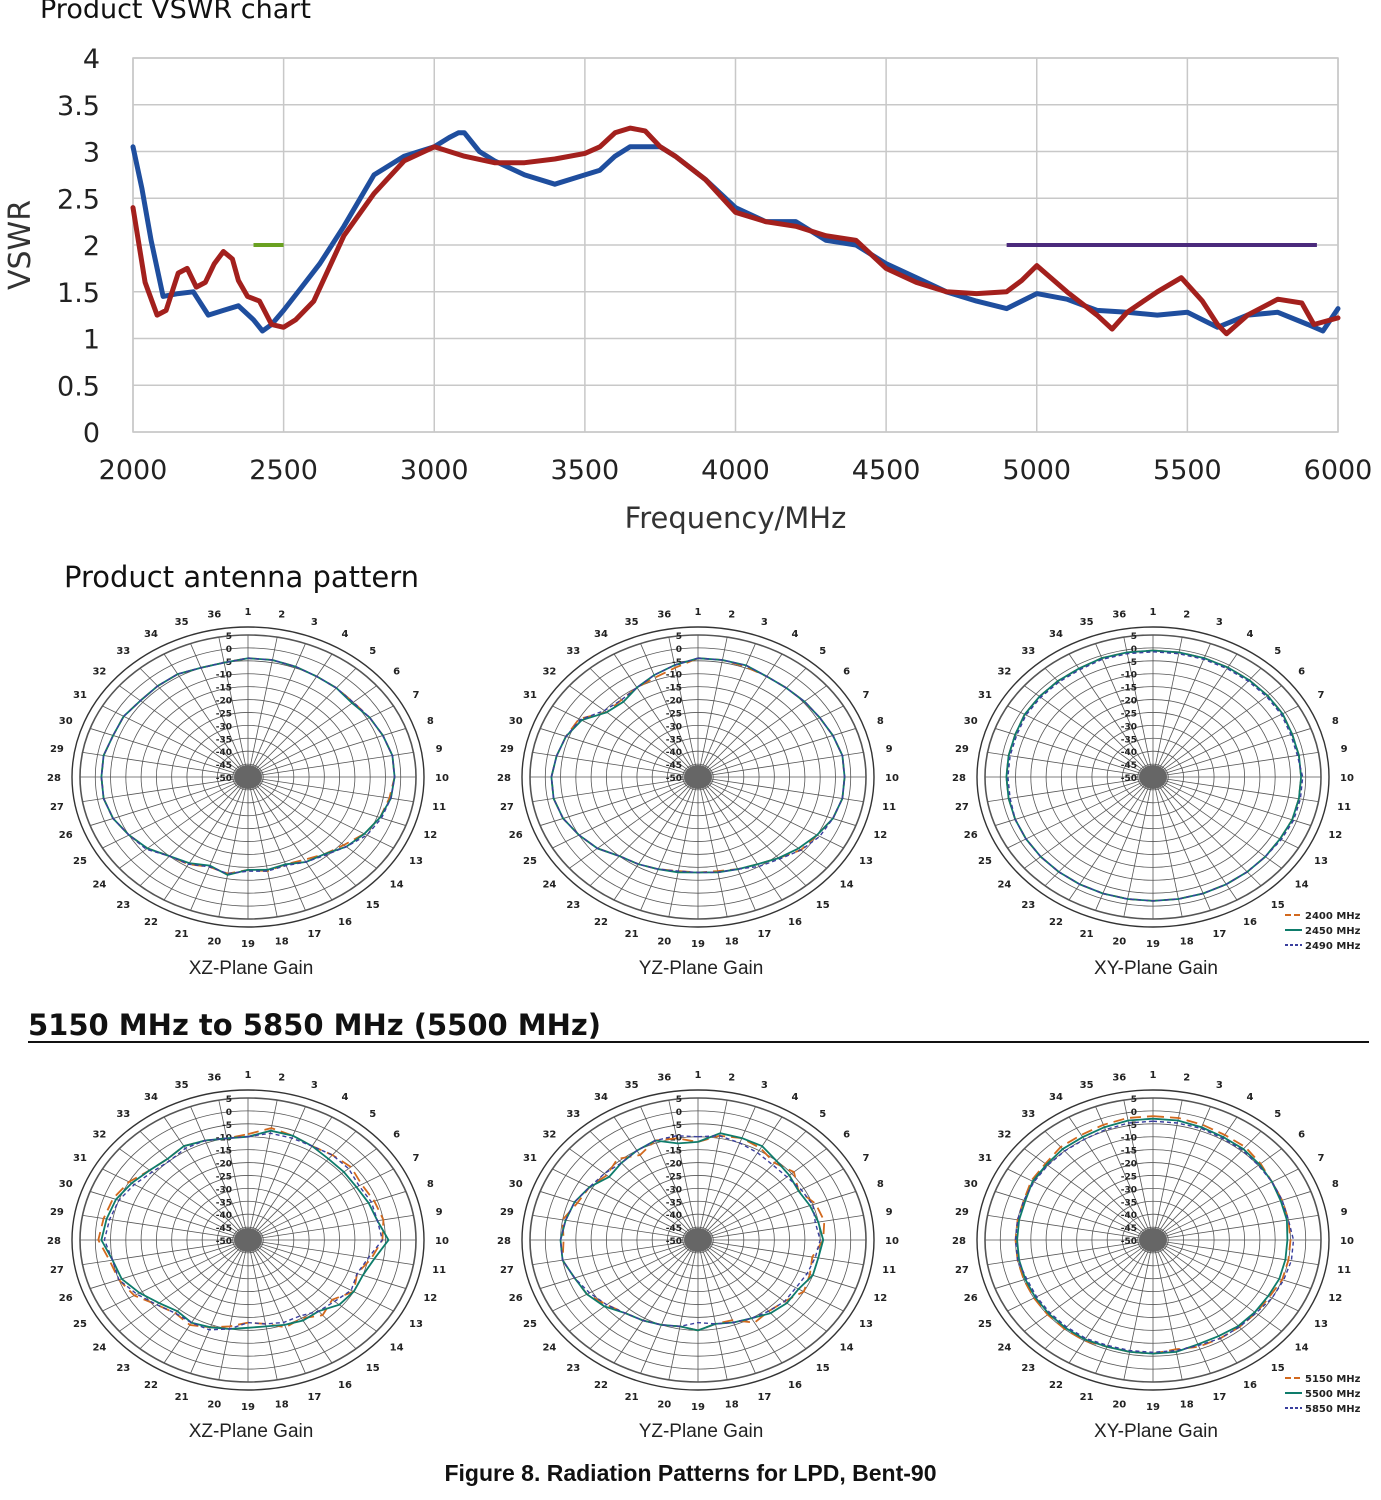 The width and height of the screenshot is (1381, 1500). What do you see at coordinates (1250, 1097) in the screenshot?
I see `angle-label: 4` at bounding box center [1250, 1097].